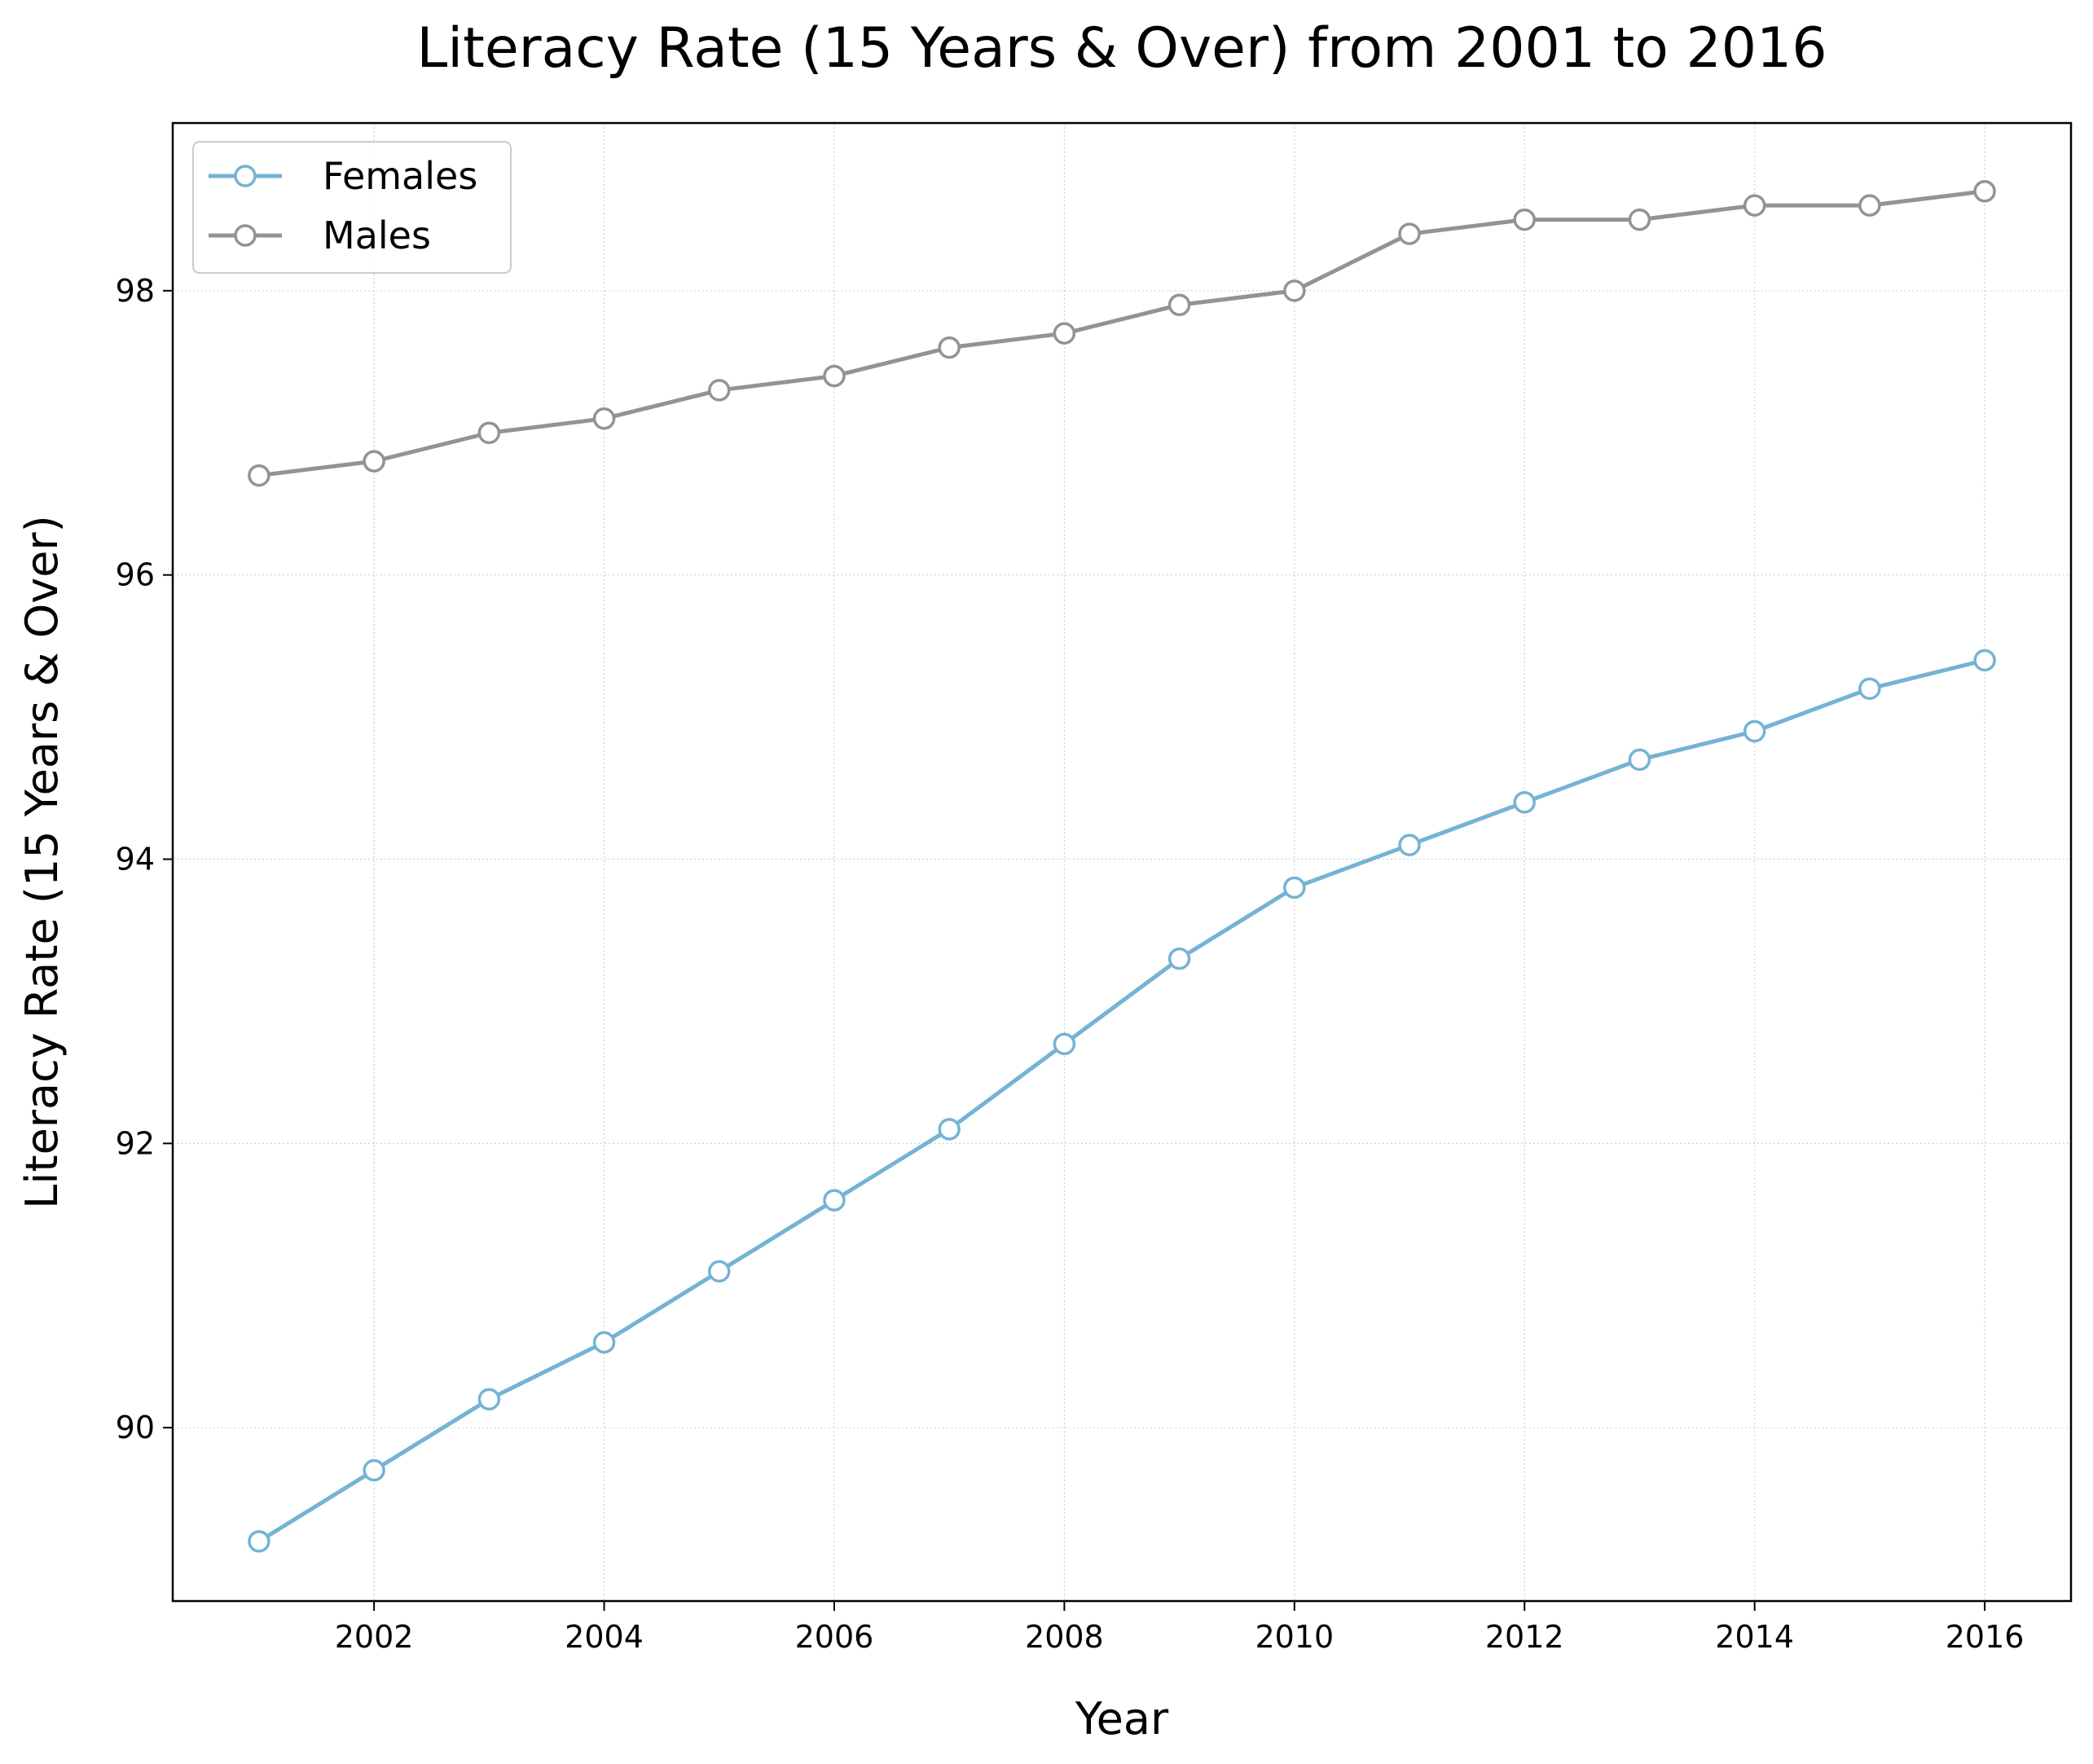  Describe the element at coordinates (604, 1637) in the screenshot. I see `x-tick-label: 2004` at that location.